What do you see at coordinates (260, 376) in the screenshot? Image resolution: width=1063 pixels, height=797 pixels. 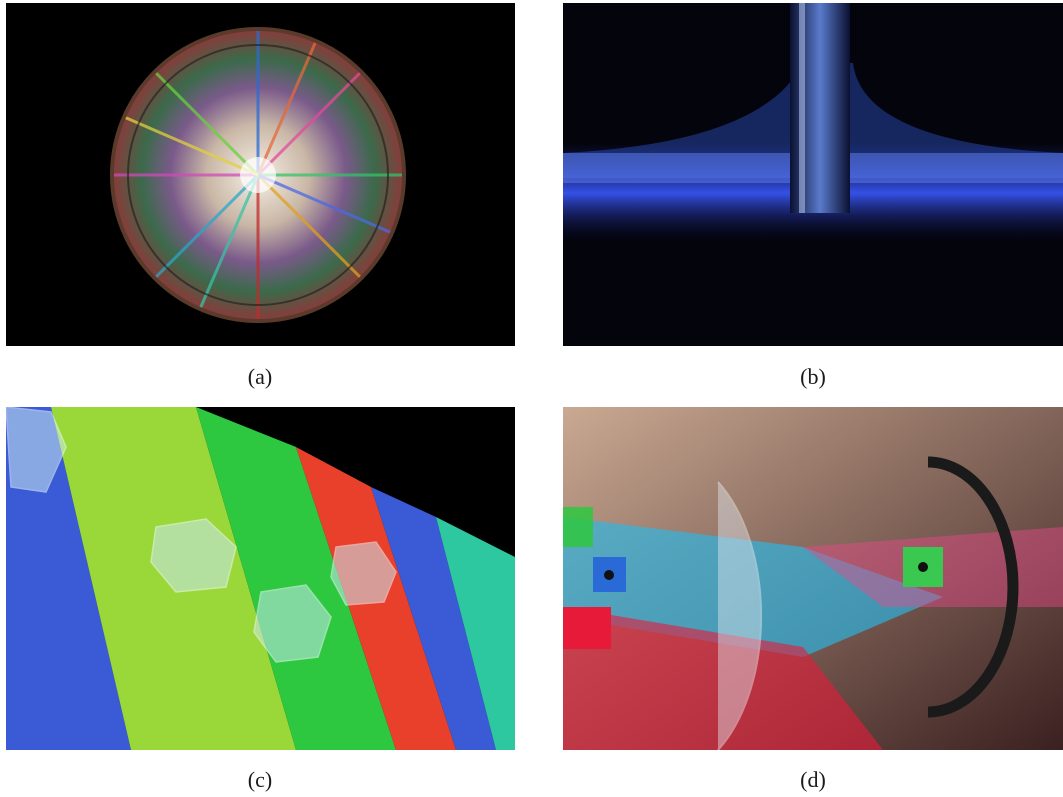 I see `caption-a: (a)` at bounding box center [260, 376].